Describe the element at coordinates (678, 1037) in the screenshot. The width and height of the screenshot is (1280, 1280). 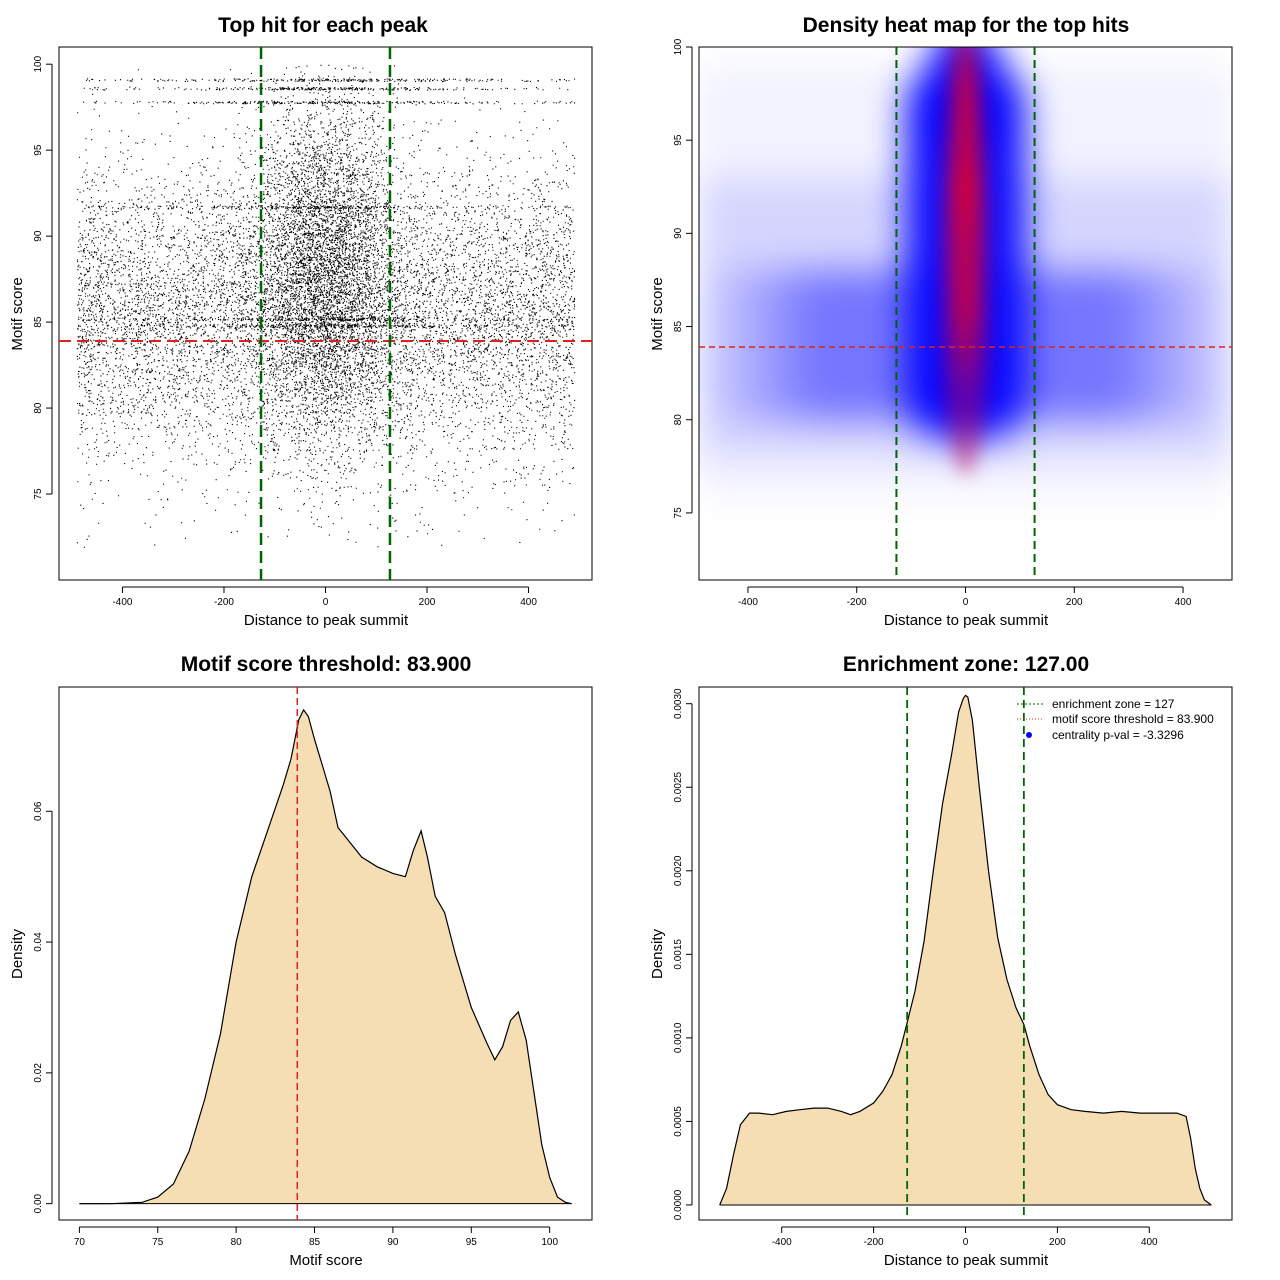
I see `y-tick-label: 0.0010` at that location.